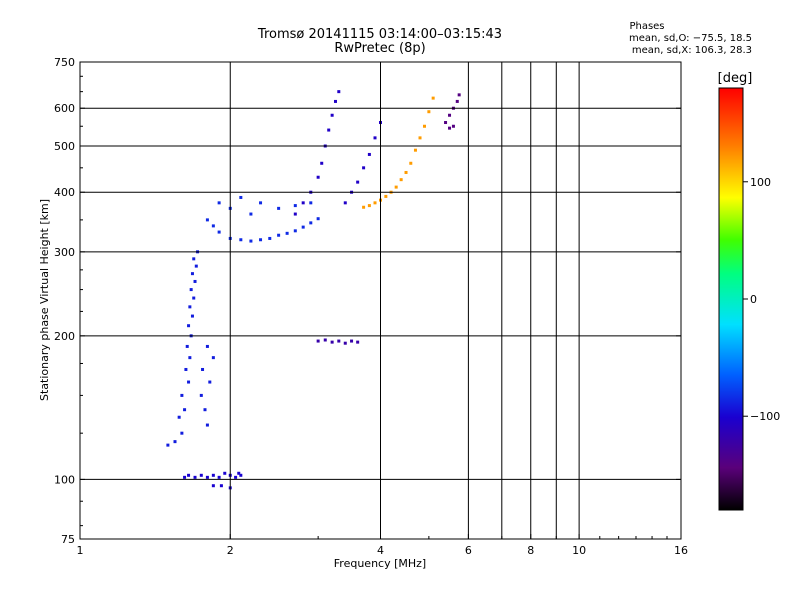 This screenshot has width=800, height=600. Describe the element at coordinates (690, 38) in the screenshot. I see `stats-o-mode: mean, sd,O: −75.5, 18.5` at that location.